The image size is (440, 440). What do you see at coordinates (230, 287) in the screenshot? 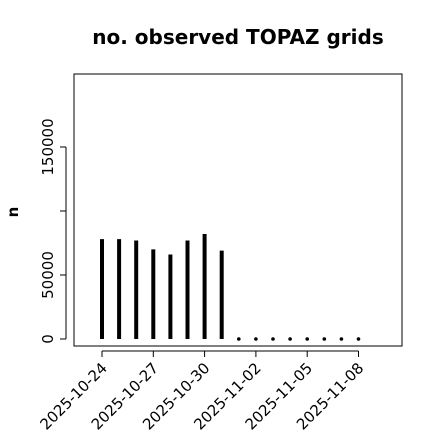
I see `bars-layer` at bounding box center [230, 287].